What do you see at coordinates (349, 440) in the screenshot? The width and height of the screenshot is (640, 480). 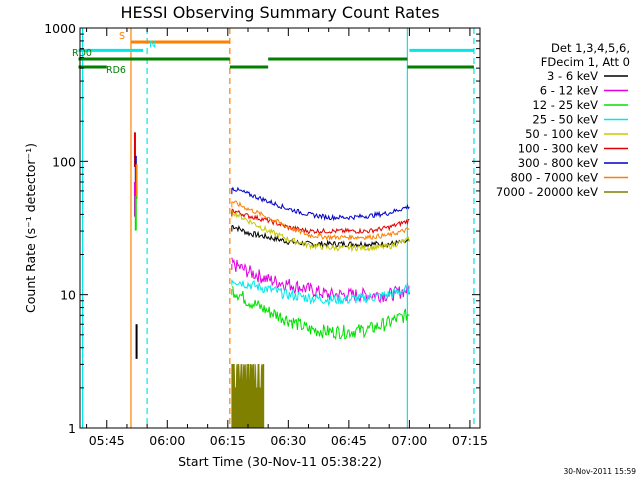 I see `x-tick-label: 06:45` at bounding box center [349, 440].